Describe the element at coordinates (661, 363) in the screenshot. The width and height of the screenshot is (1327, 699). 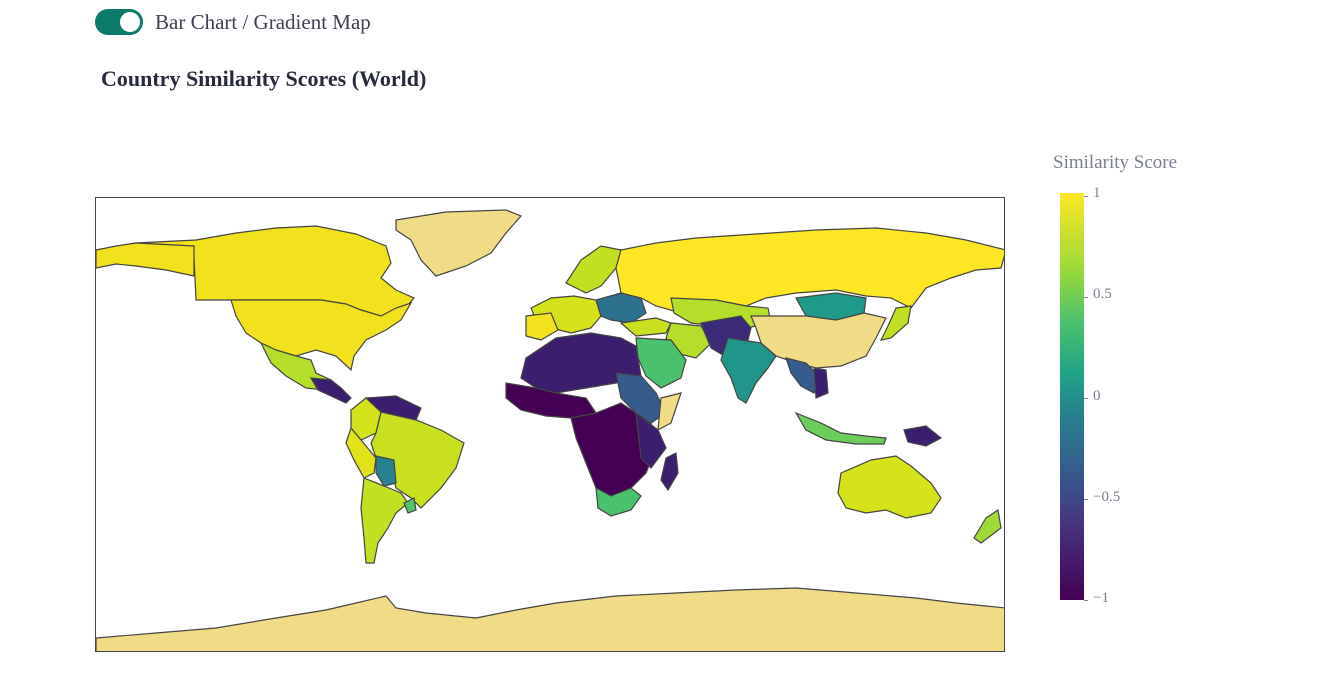
I see `saudi-arabia` at that location.